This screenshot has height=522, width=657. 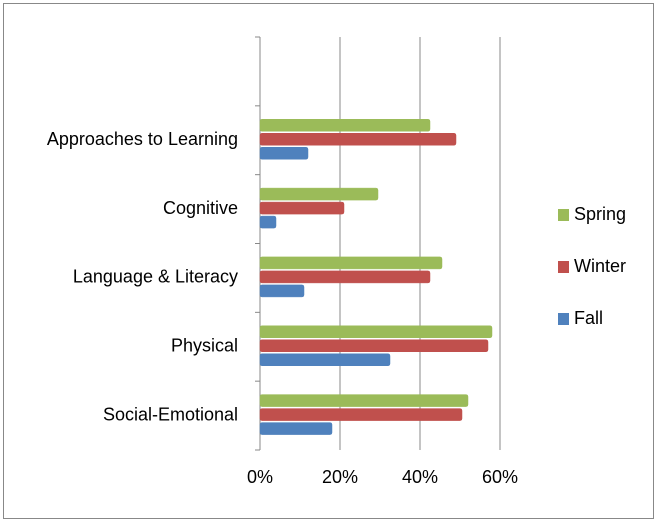 What do you see at coordinates (204, 346) in the screenshot?
I see `y-tick-label: Physical` at bounding box center [204, 346].